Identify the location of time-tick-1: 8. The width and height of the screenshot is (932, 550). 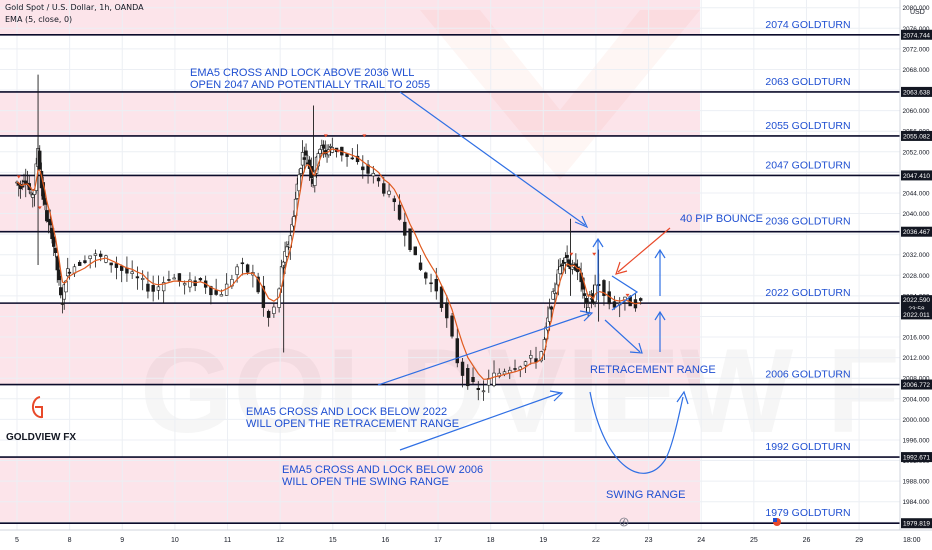
(70, 540).